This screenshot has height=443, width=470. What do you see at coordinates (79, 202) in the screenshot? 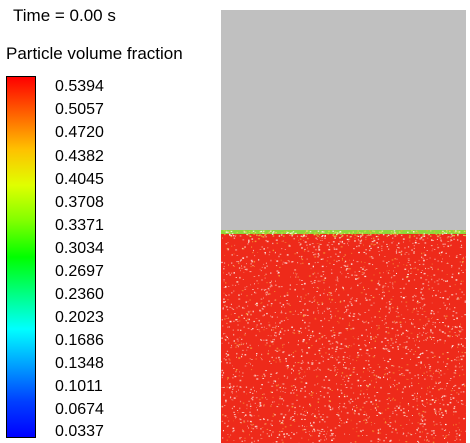
I see `colorbar-tick-label: 0.3708` at bounding box center [79, 202].